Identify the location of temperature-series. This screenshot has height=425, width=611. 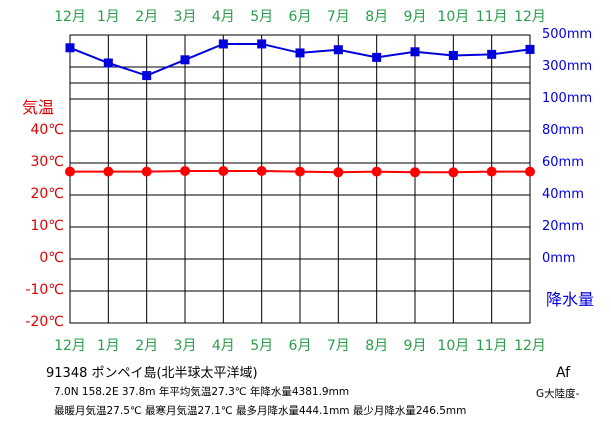
(300, 172).